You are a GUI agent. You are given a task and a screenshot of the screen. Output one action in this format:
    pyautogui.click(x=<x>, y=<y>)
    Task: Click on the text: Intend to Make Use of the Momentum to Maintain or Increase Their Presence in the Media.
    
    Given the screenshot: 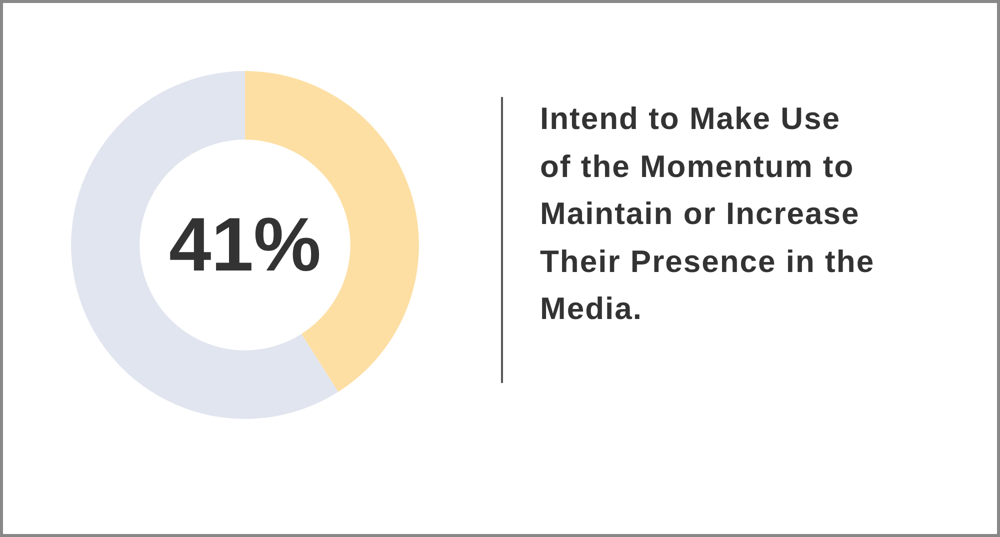 What is the action you would take?
    pyautogui.click(x=708, y=214)
    